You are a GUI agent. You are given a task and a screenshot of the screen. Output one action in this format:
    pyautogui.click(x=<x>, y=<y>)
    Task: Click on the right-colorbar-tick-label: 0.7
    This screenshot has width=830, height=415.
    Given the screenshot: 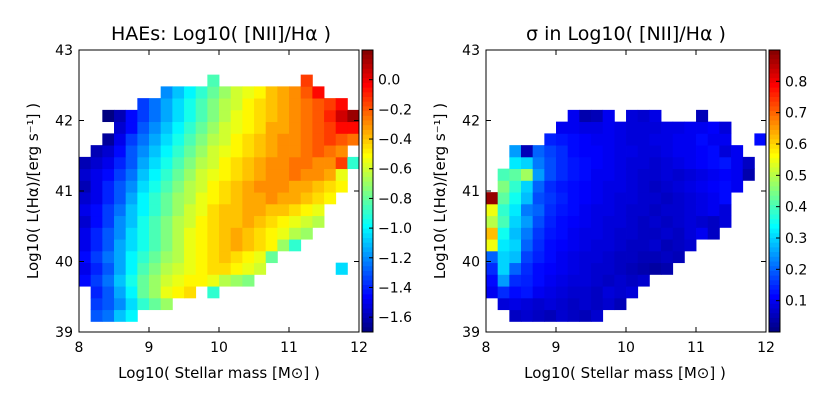 What is the action you would take?
    pyautogui.click(x=796, y=114)
    